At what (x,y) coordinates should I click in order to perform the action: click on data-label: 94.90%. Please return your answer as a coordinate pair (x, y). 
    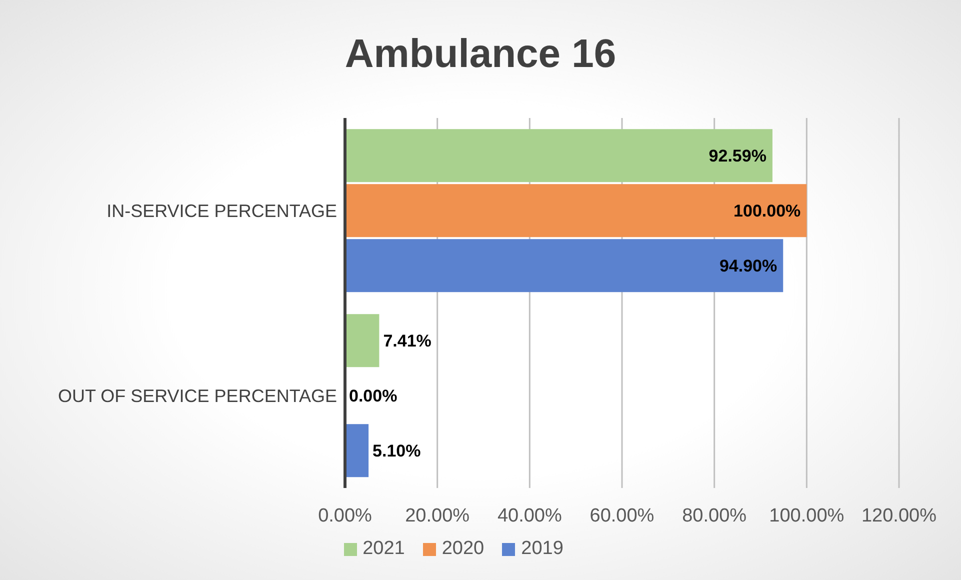
    Looking at the image, I should click on (748, 266).